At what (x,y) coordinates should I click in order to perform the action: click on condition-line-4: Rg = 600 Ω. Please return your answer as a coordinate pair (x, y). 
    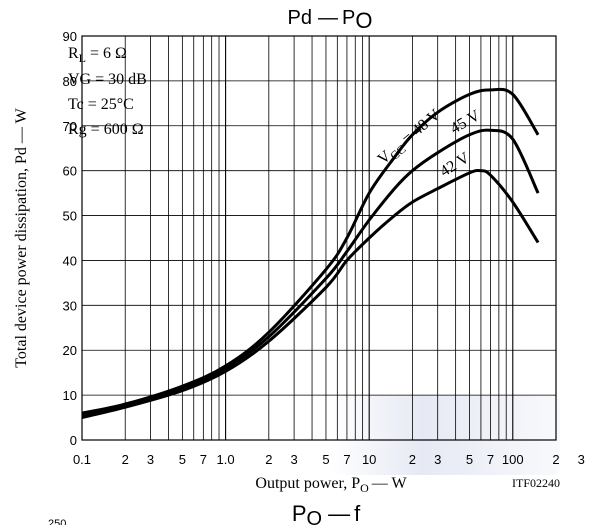
    Looking at the image, I should click on (106, 129).